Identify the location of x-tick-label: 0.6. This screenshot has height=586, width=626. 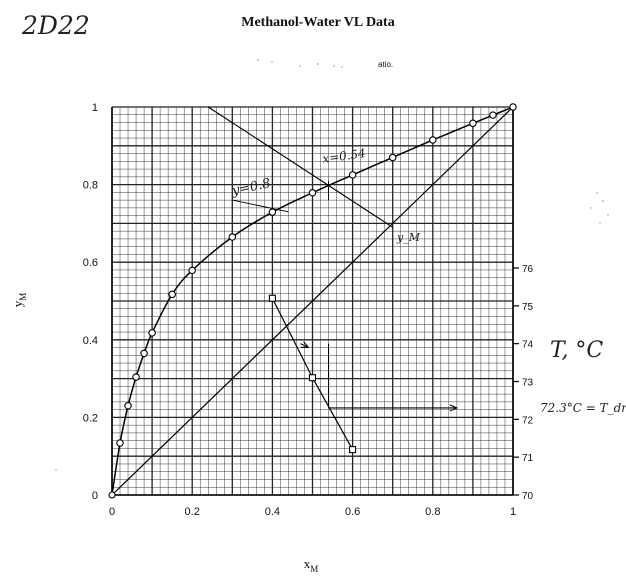
(352, 512).